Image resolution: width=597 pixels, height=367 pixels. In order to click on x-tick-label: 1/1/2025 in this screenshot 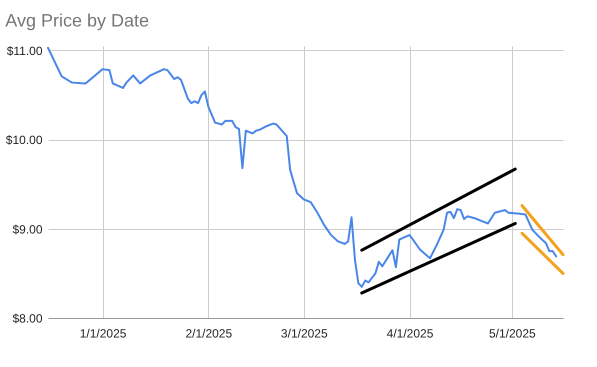, I will do `click(103, 333)`.